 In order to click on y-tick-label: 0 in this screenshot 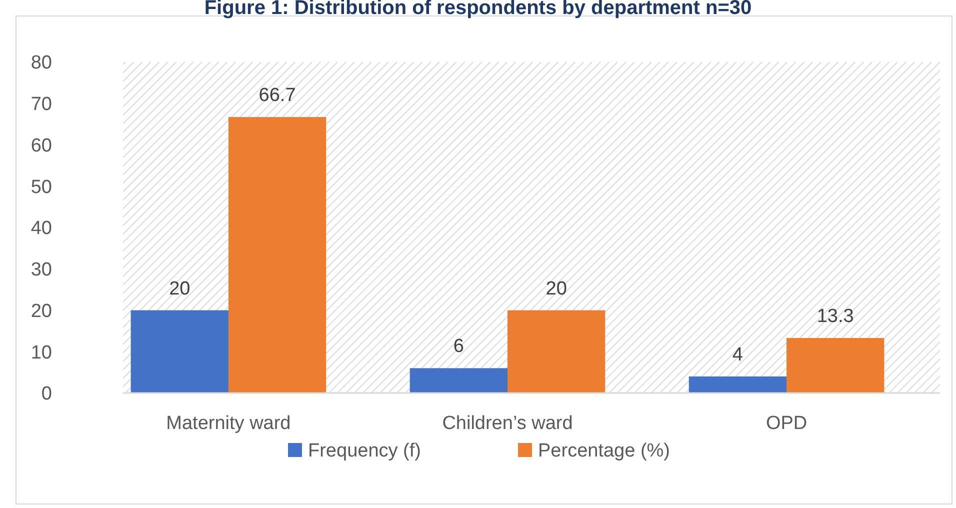, I will do `click(46, 394)`.